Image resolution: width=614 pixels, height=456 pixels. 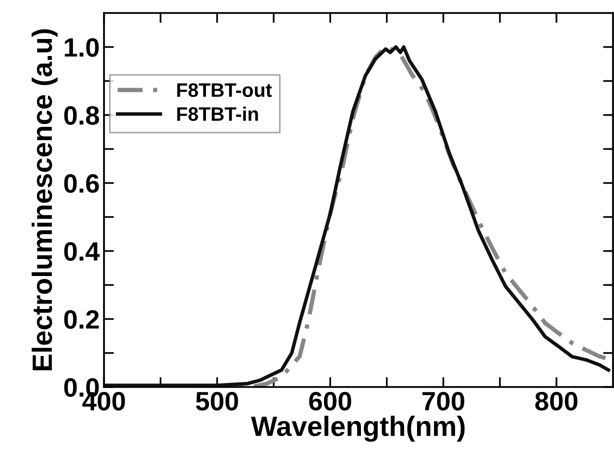 What do you see at coordinates (45, 199) in the screenshot?
I see `y-axis-title: Electroluminescence (a.u)` at bounding box center [45, 199].